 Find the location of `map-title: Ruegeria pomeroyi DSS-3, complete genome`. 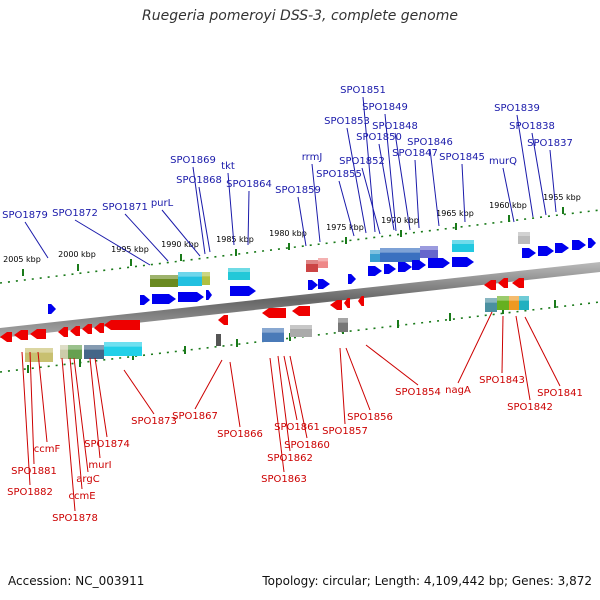

map-title: Ruegeria pomeroyi DSS-3, complete genome is located at coordinates (300, 16).